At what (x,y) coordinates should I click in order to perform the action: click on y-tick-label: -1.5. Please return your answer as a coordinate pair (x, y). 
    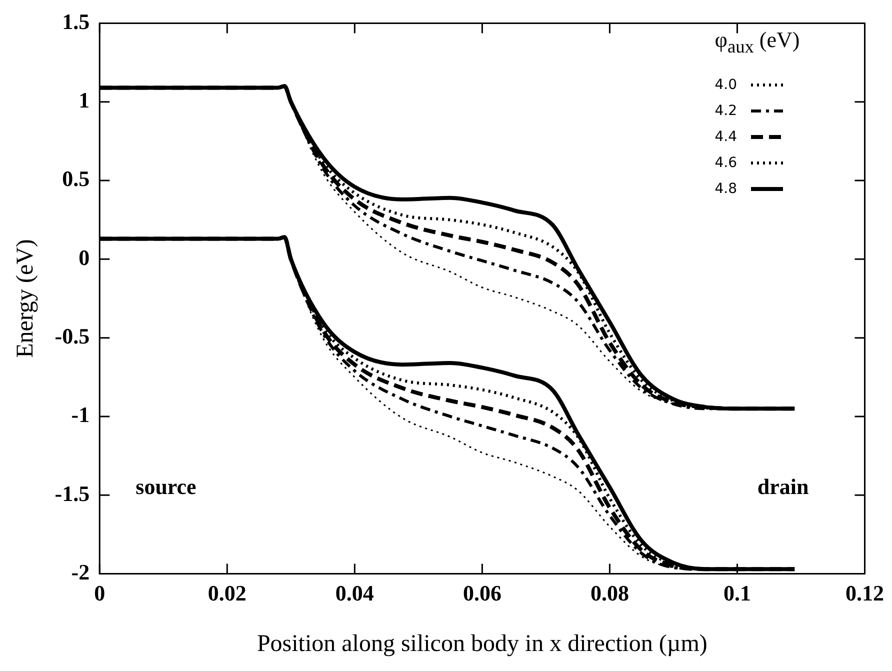
    Looking at the image, I should click on (72, 493).